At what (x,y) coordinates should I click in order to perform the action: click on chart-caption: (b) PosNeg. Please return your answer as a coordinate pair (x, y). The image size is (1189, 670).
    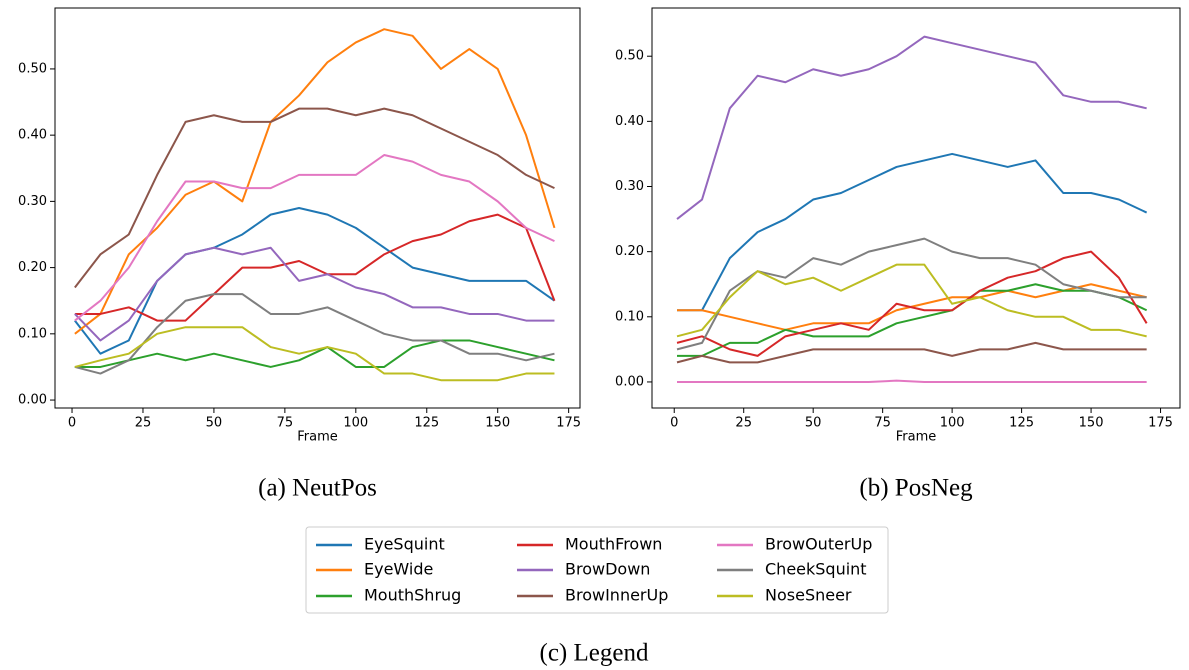
    Looking at the image, I should click on (916, 488).